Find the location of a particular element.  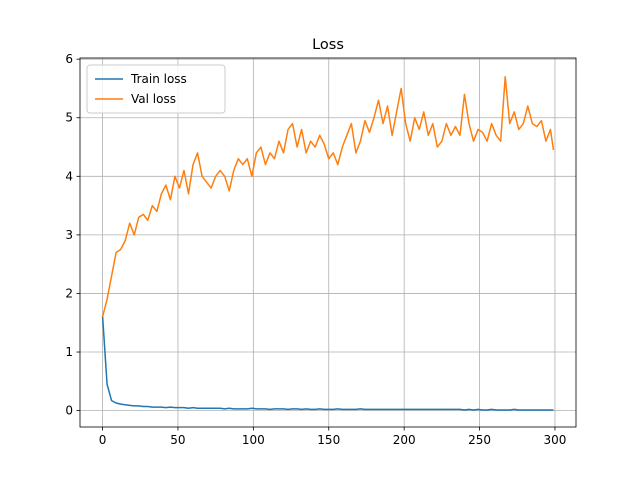

x-tick-label: 50 is located at coordinates (177, 440).